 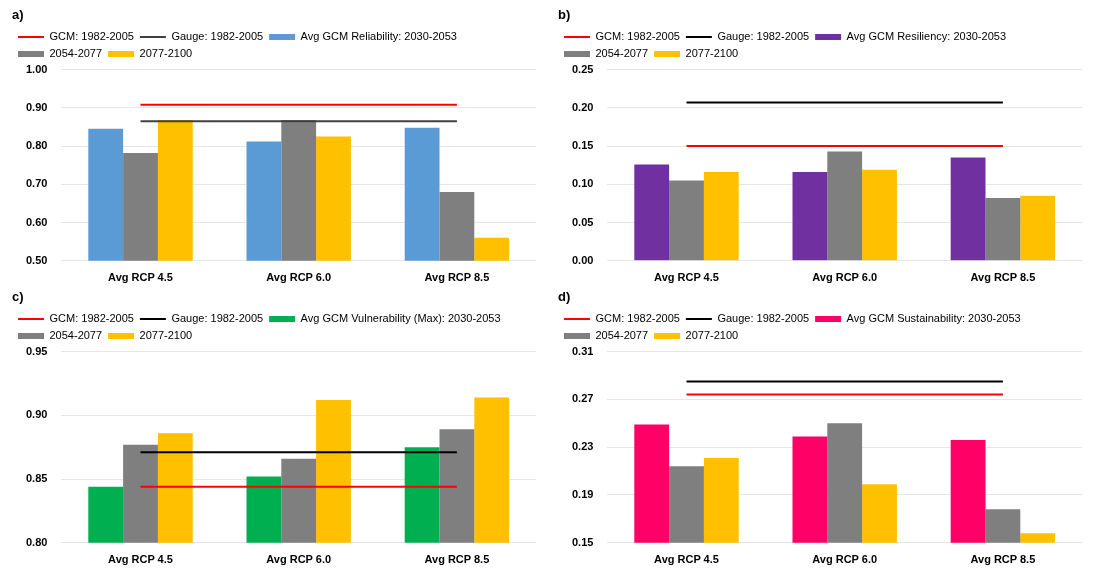 I want to click on y-tick-label: 0.70, so click(x=36, y=183).